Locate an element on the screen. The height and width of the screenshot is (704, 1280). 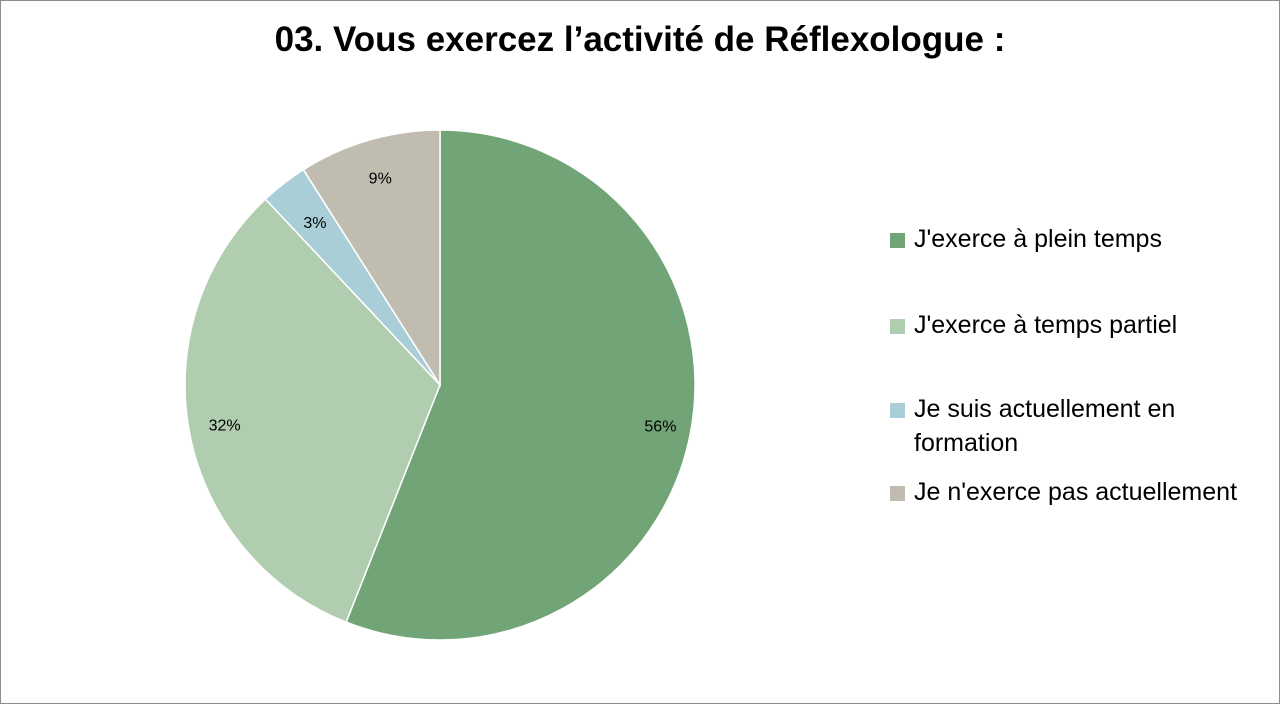
slice-pas-actuellement is located at coordinates (371, 258).